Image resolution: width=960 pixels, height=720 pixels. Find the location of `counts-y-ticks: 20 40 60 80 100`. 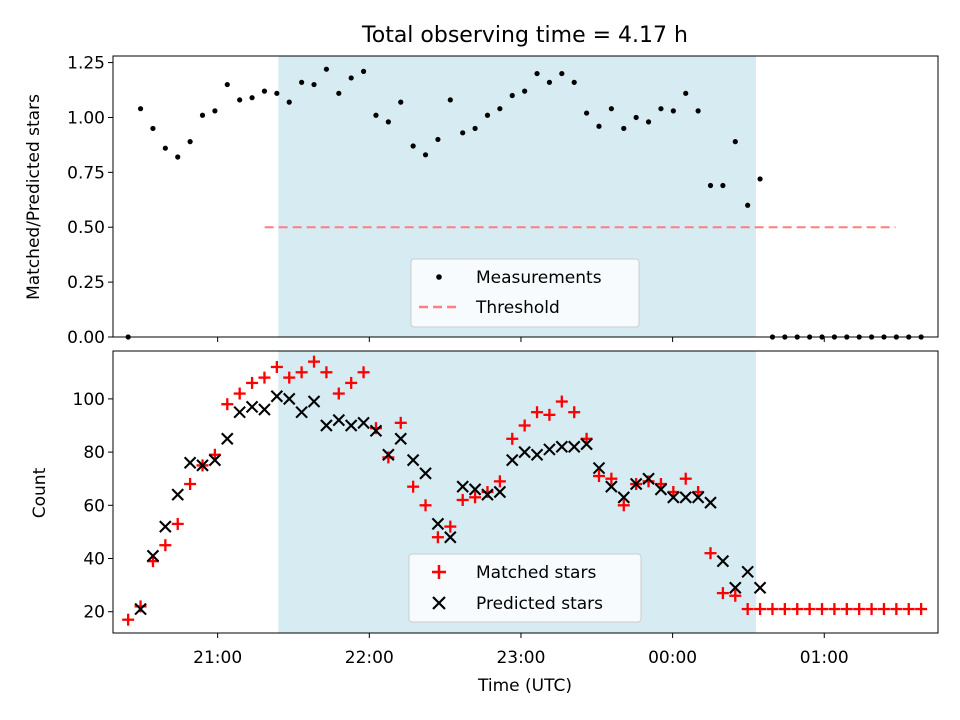

counts-y-ticks: 20 40 60 80 100 is located at coordinates (93, 506).